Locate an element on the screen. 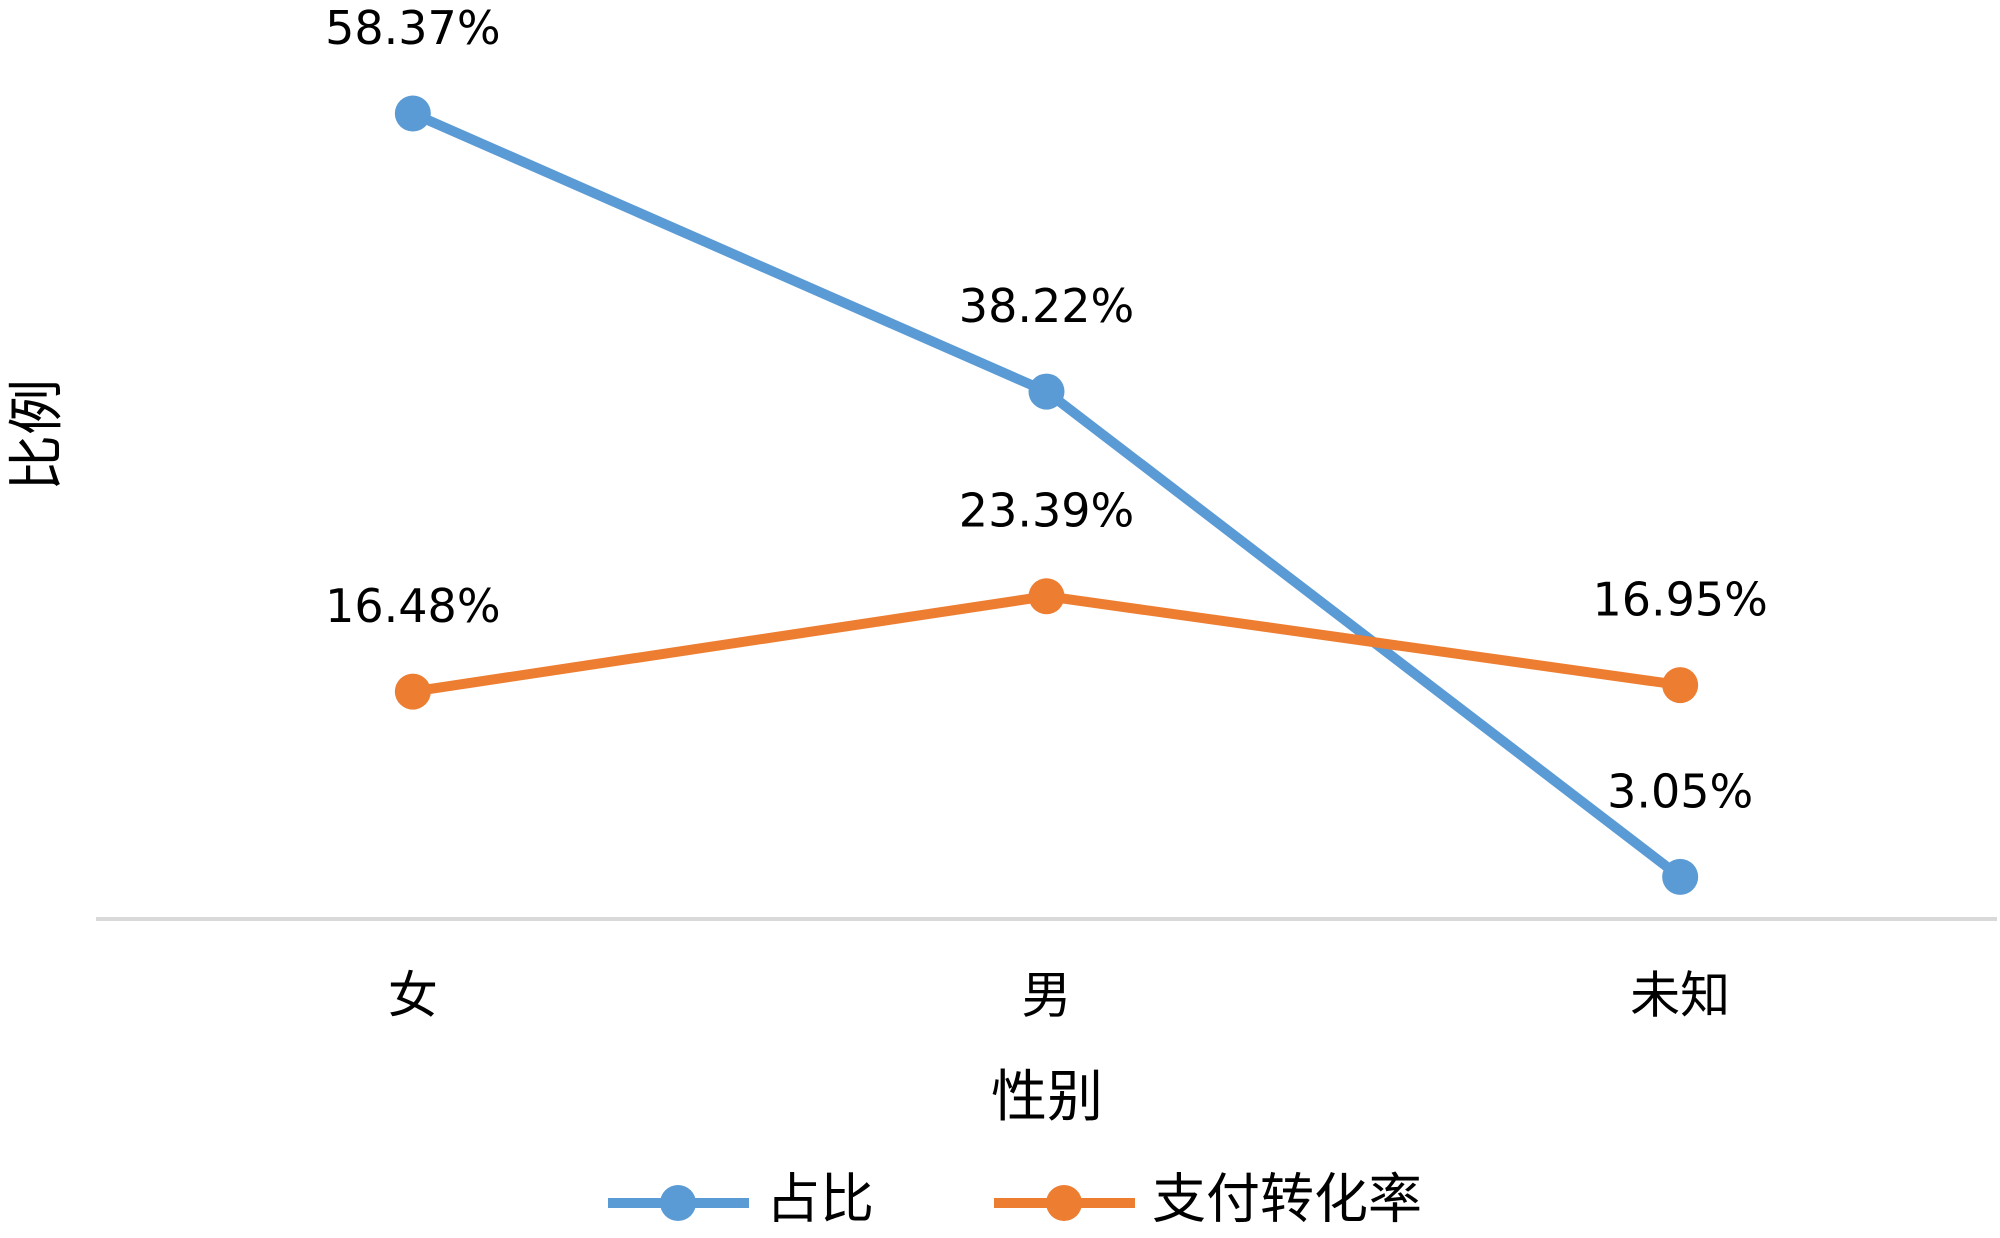 This screenshot has width=2000, height=1238. data-label: 3.05% is located at coordinates (1680, 791).